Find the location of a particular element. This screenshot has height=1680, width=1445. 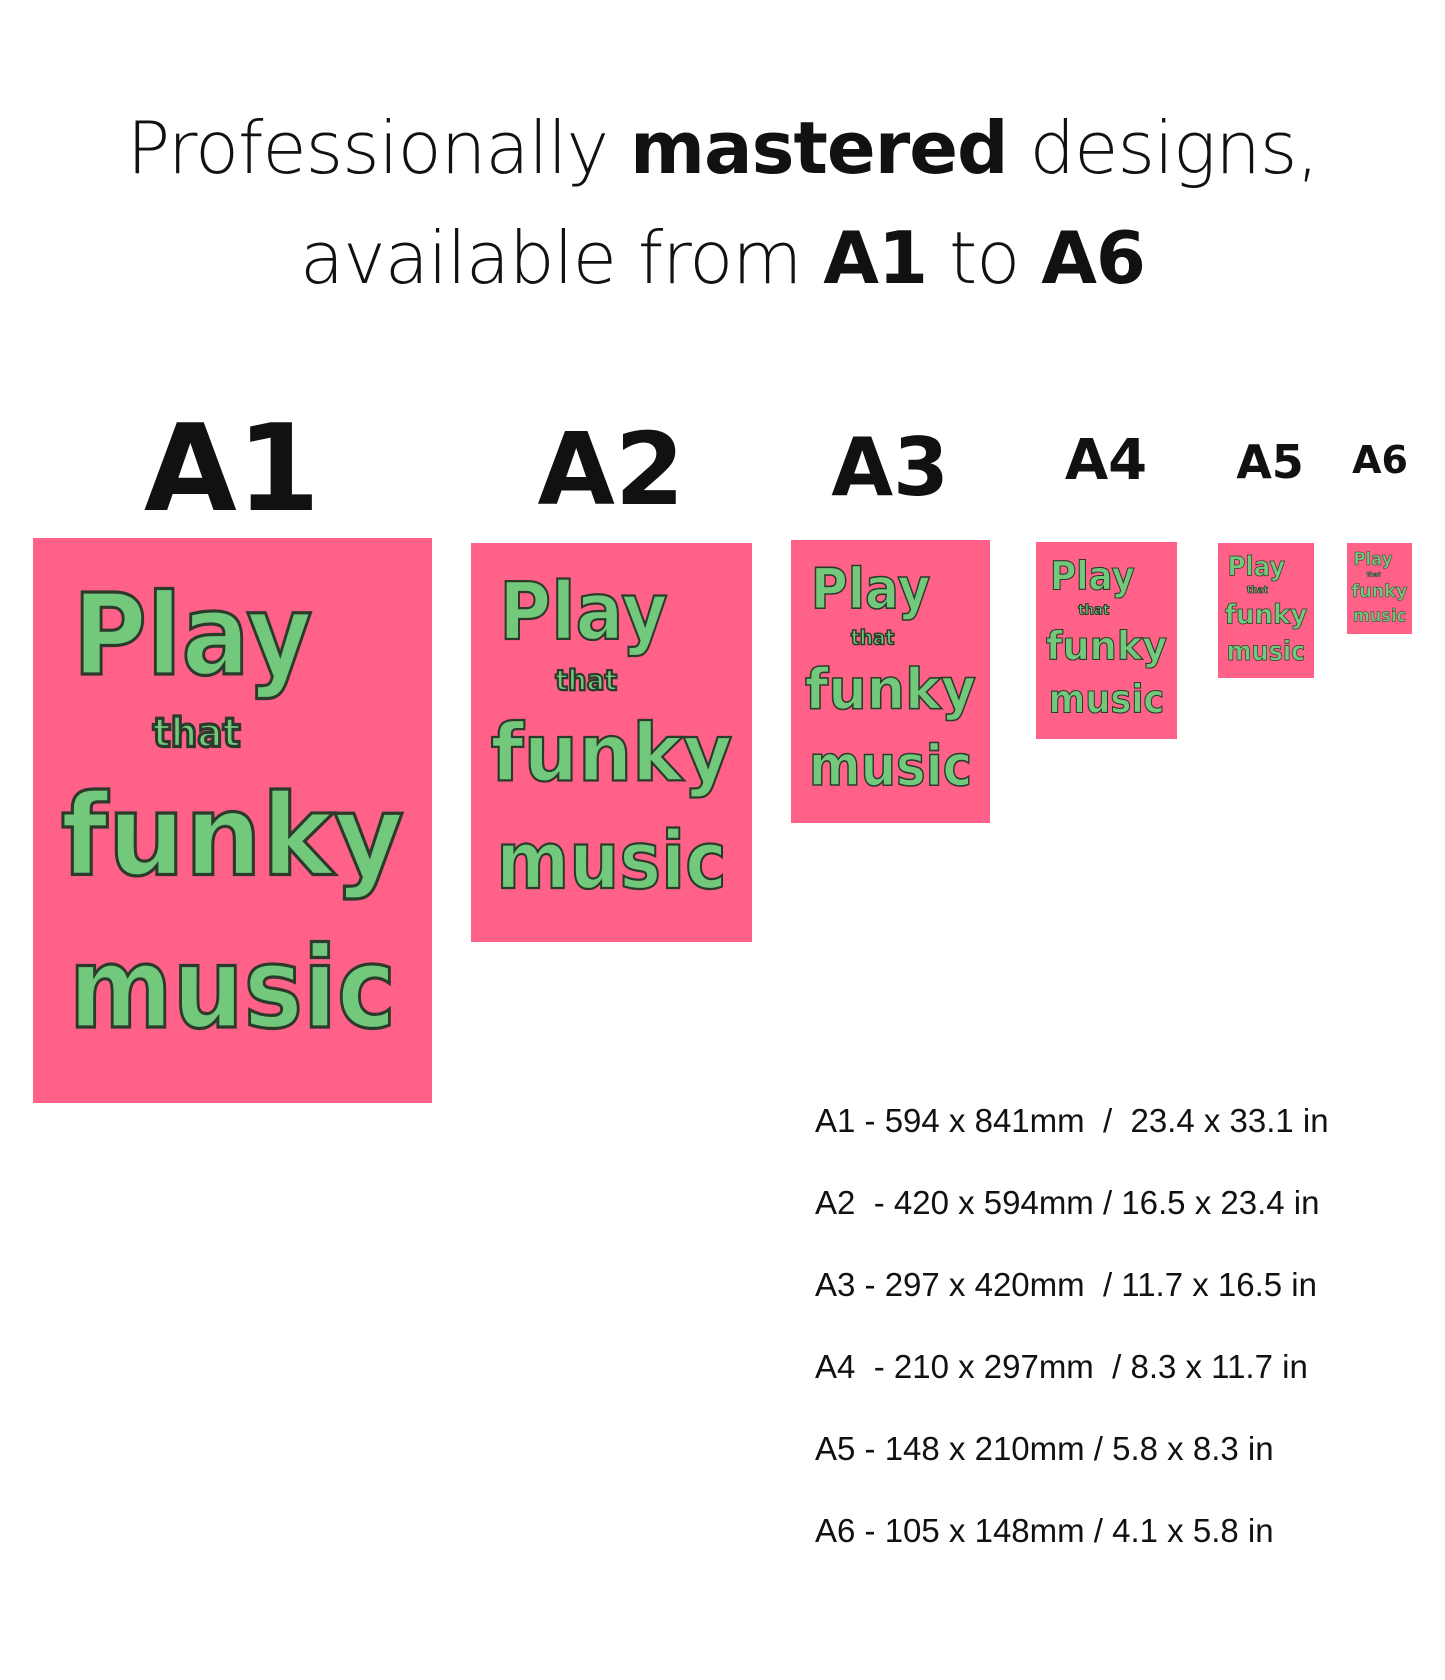

poster-a5: Play that funky music is located at coordinates (1266, 610).